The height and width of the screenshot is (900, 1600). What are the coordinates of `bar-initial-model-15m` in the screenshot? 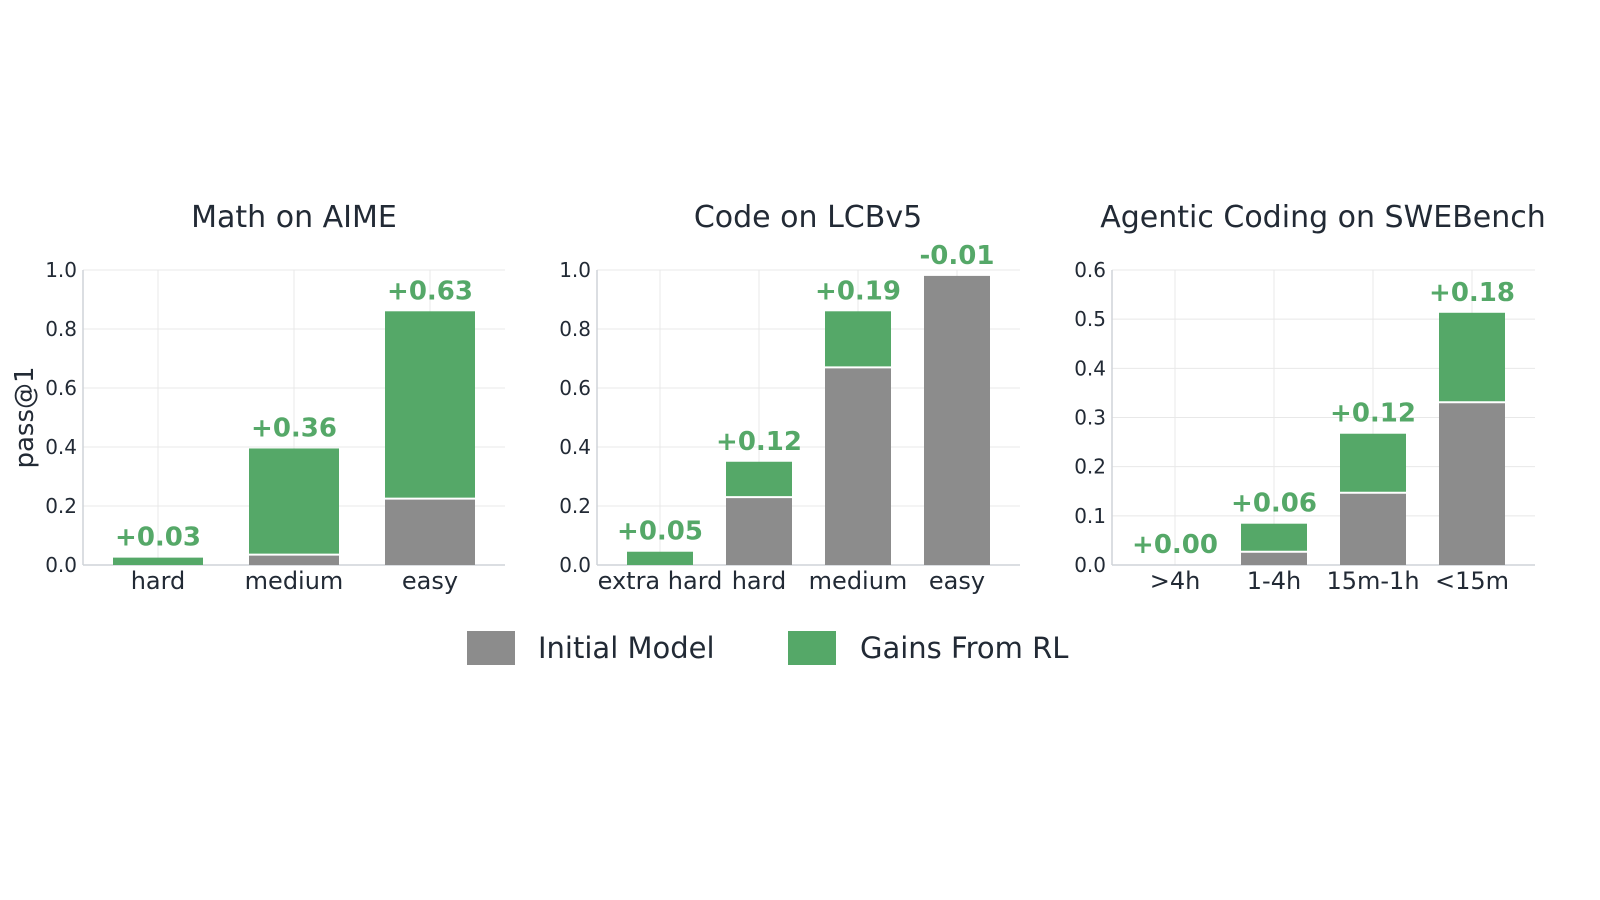 It's located at (1472, 483).